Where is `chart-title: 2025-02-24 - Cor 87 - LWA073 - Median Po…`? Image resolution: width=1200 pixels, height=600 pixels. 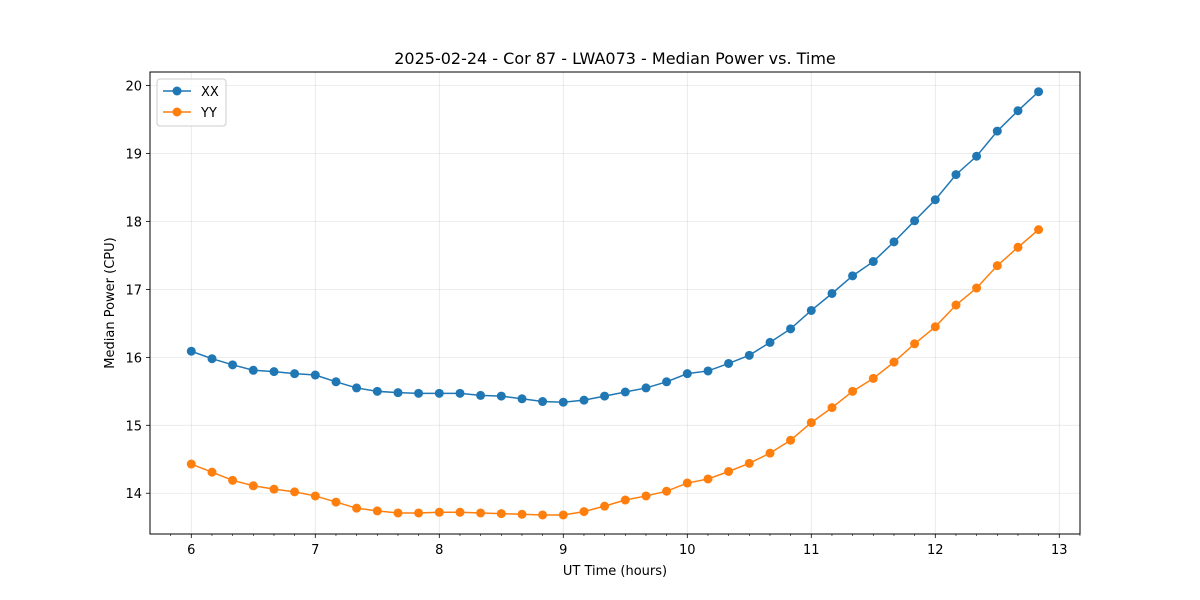
chart-title: 2025-02-24 - Cor 87 - LWA073 - Median Po… is located at coordinates (615, 58).